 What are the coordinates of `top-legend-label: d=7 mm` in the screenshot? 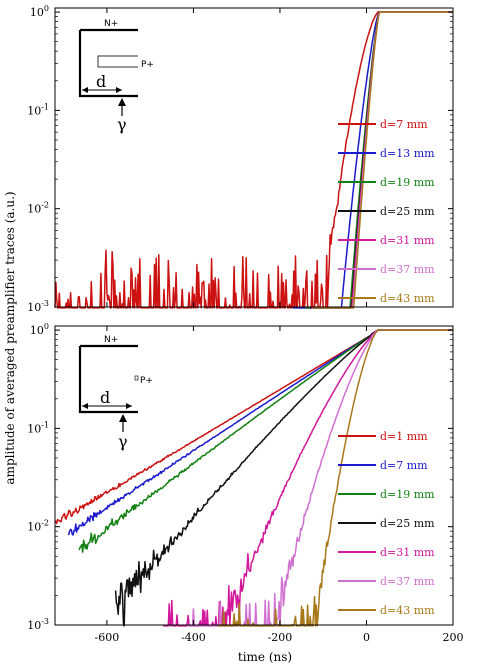 It's located at (404, 124).